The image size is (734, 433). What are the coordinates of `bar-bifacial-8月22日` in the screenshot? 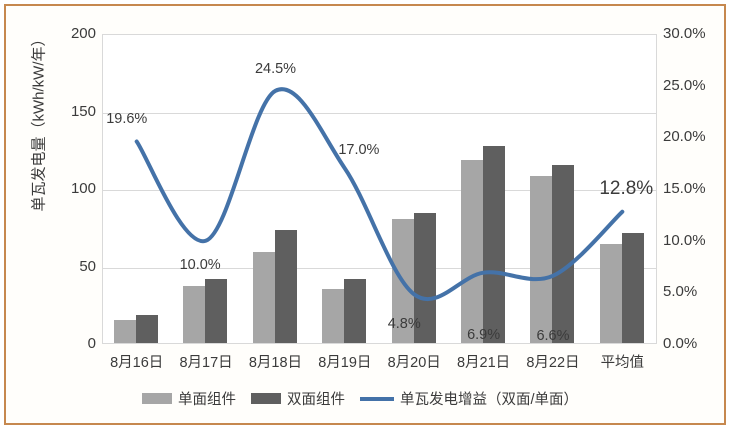 It's located at (563, 253).